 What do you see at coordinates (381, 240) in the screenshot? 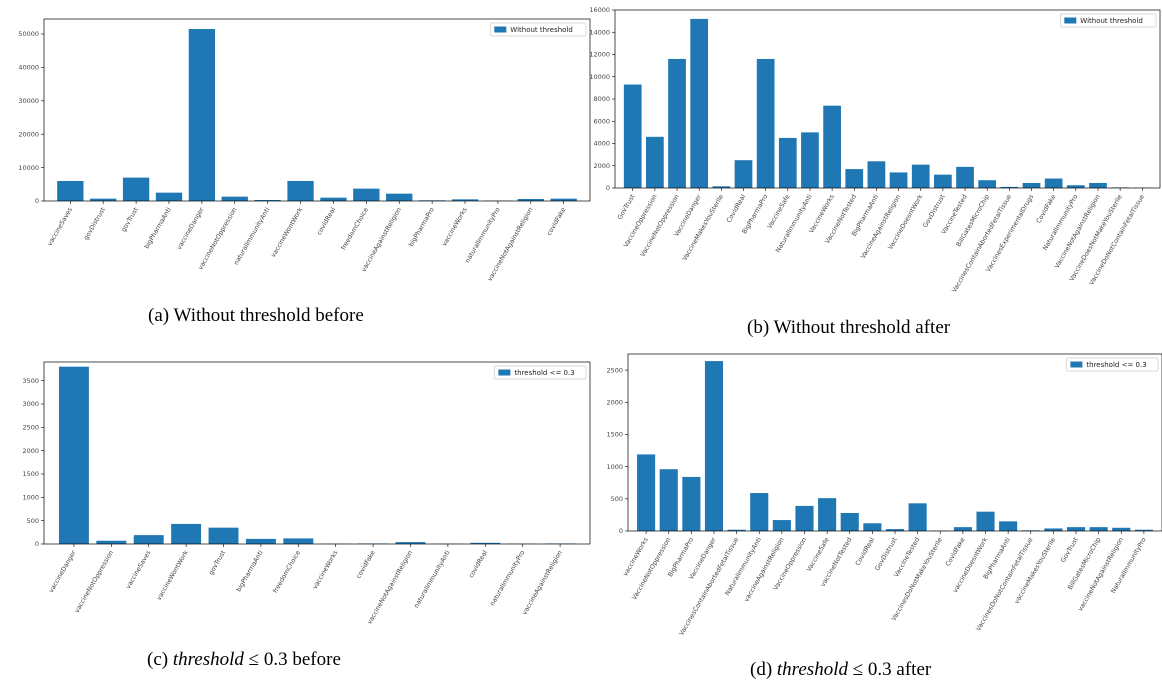
I see `xtick-label-a-10: vaccineAgainstReligion` at bounding box center [381, 240].